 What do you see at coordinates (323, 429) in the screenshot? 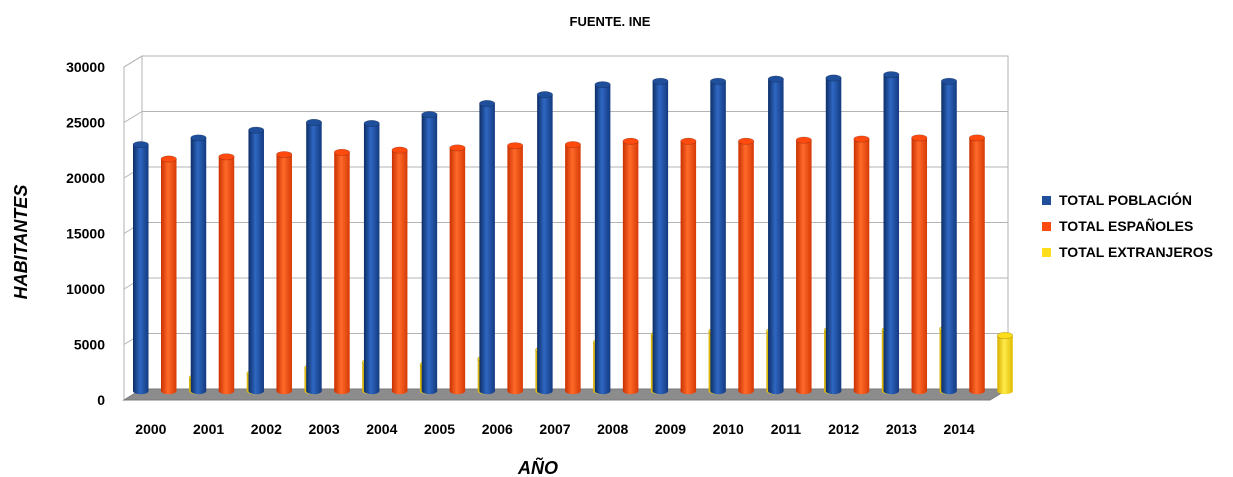
I see `x-tick-label: 2003` at bounding box center [323, 429].